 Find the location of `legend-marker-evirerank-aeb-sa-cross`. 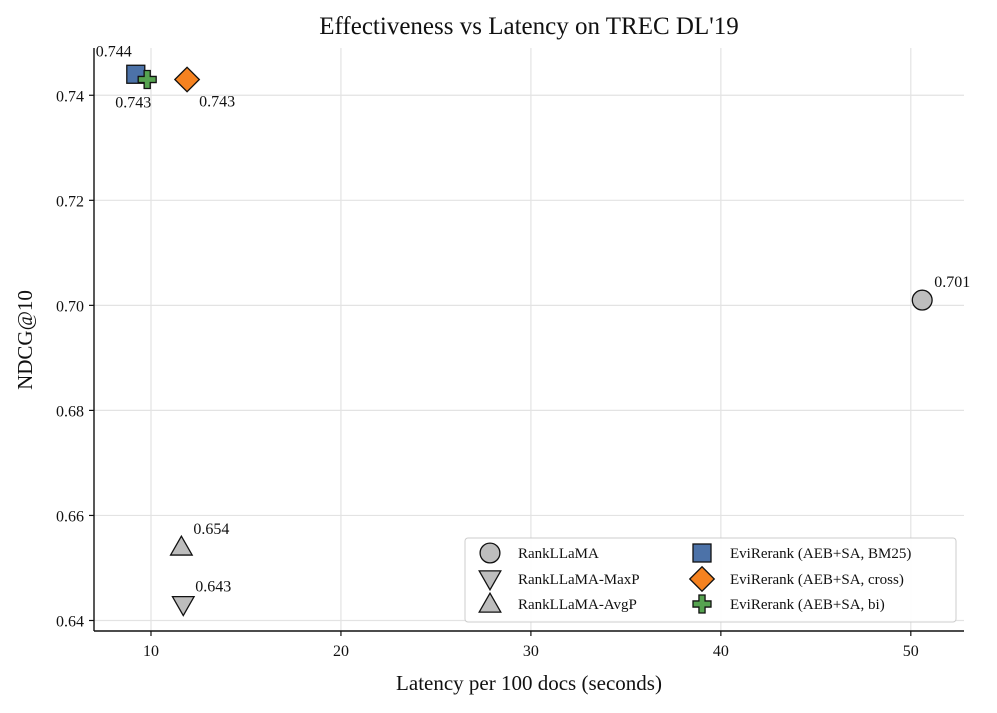

legend-marker-evirerank-aeb-sa-cross is located at coordinates (702, 579).